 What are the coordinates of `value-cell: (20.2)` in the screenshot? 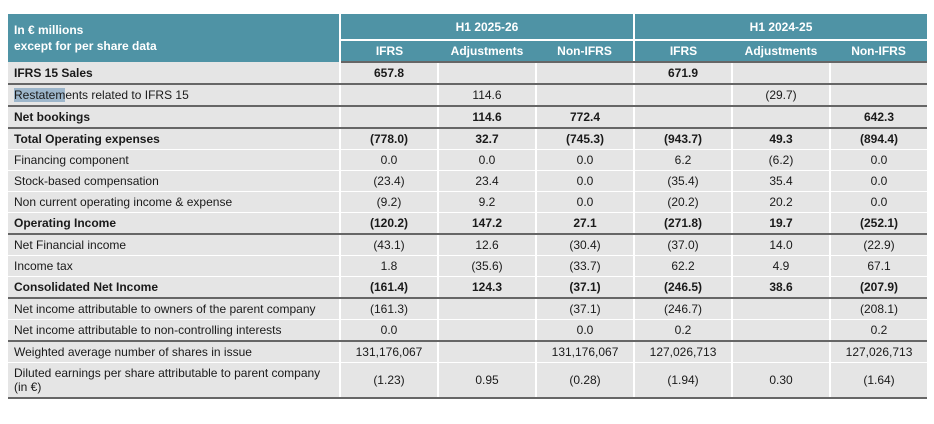 It's located at (684, 202).